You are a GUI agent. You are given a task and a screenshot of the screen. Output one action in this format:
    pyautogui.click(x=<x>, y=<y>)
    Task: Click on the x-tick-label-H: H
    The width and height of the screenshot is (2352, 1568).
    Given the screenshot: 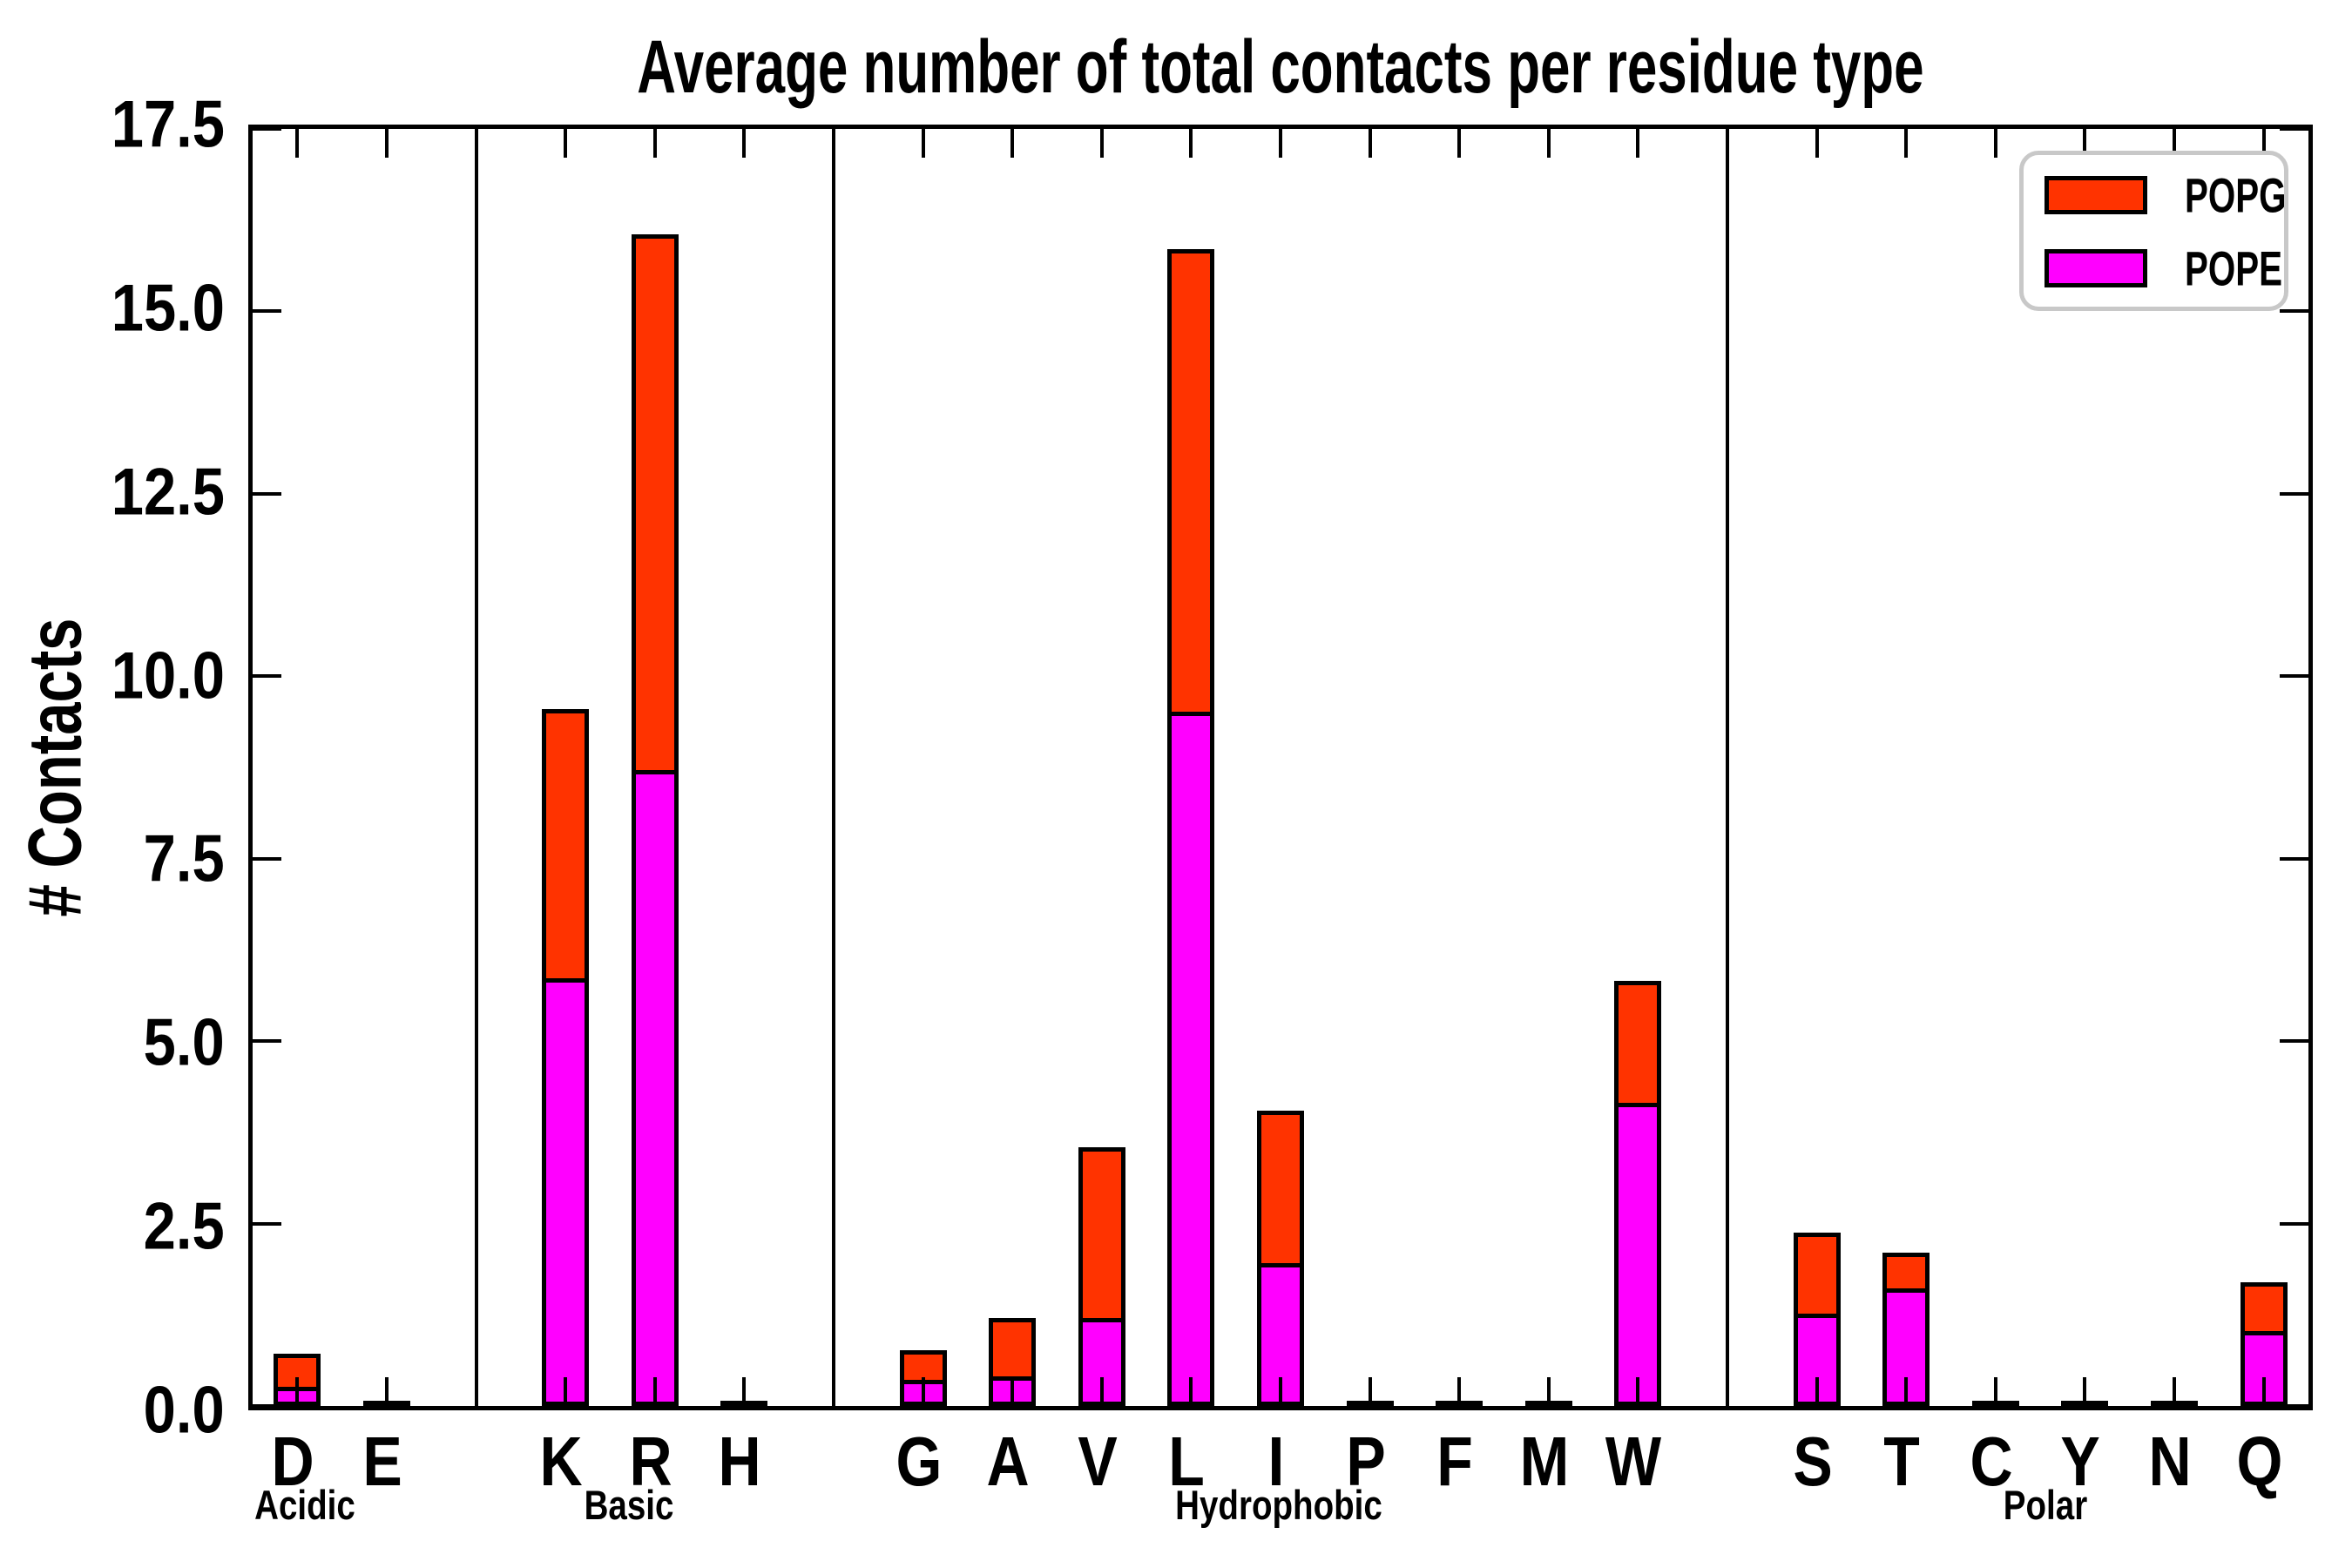 What is the action you would take?
    pyautogui.click(x=739, y=1461)
    